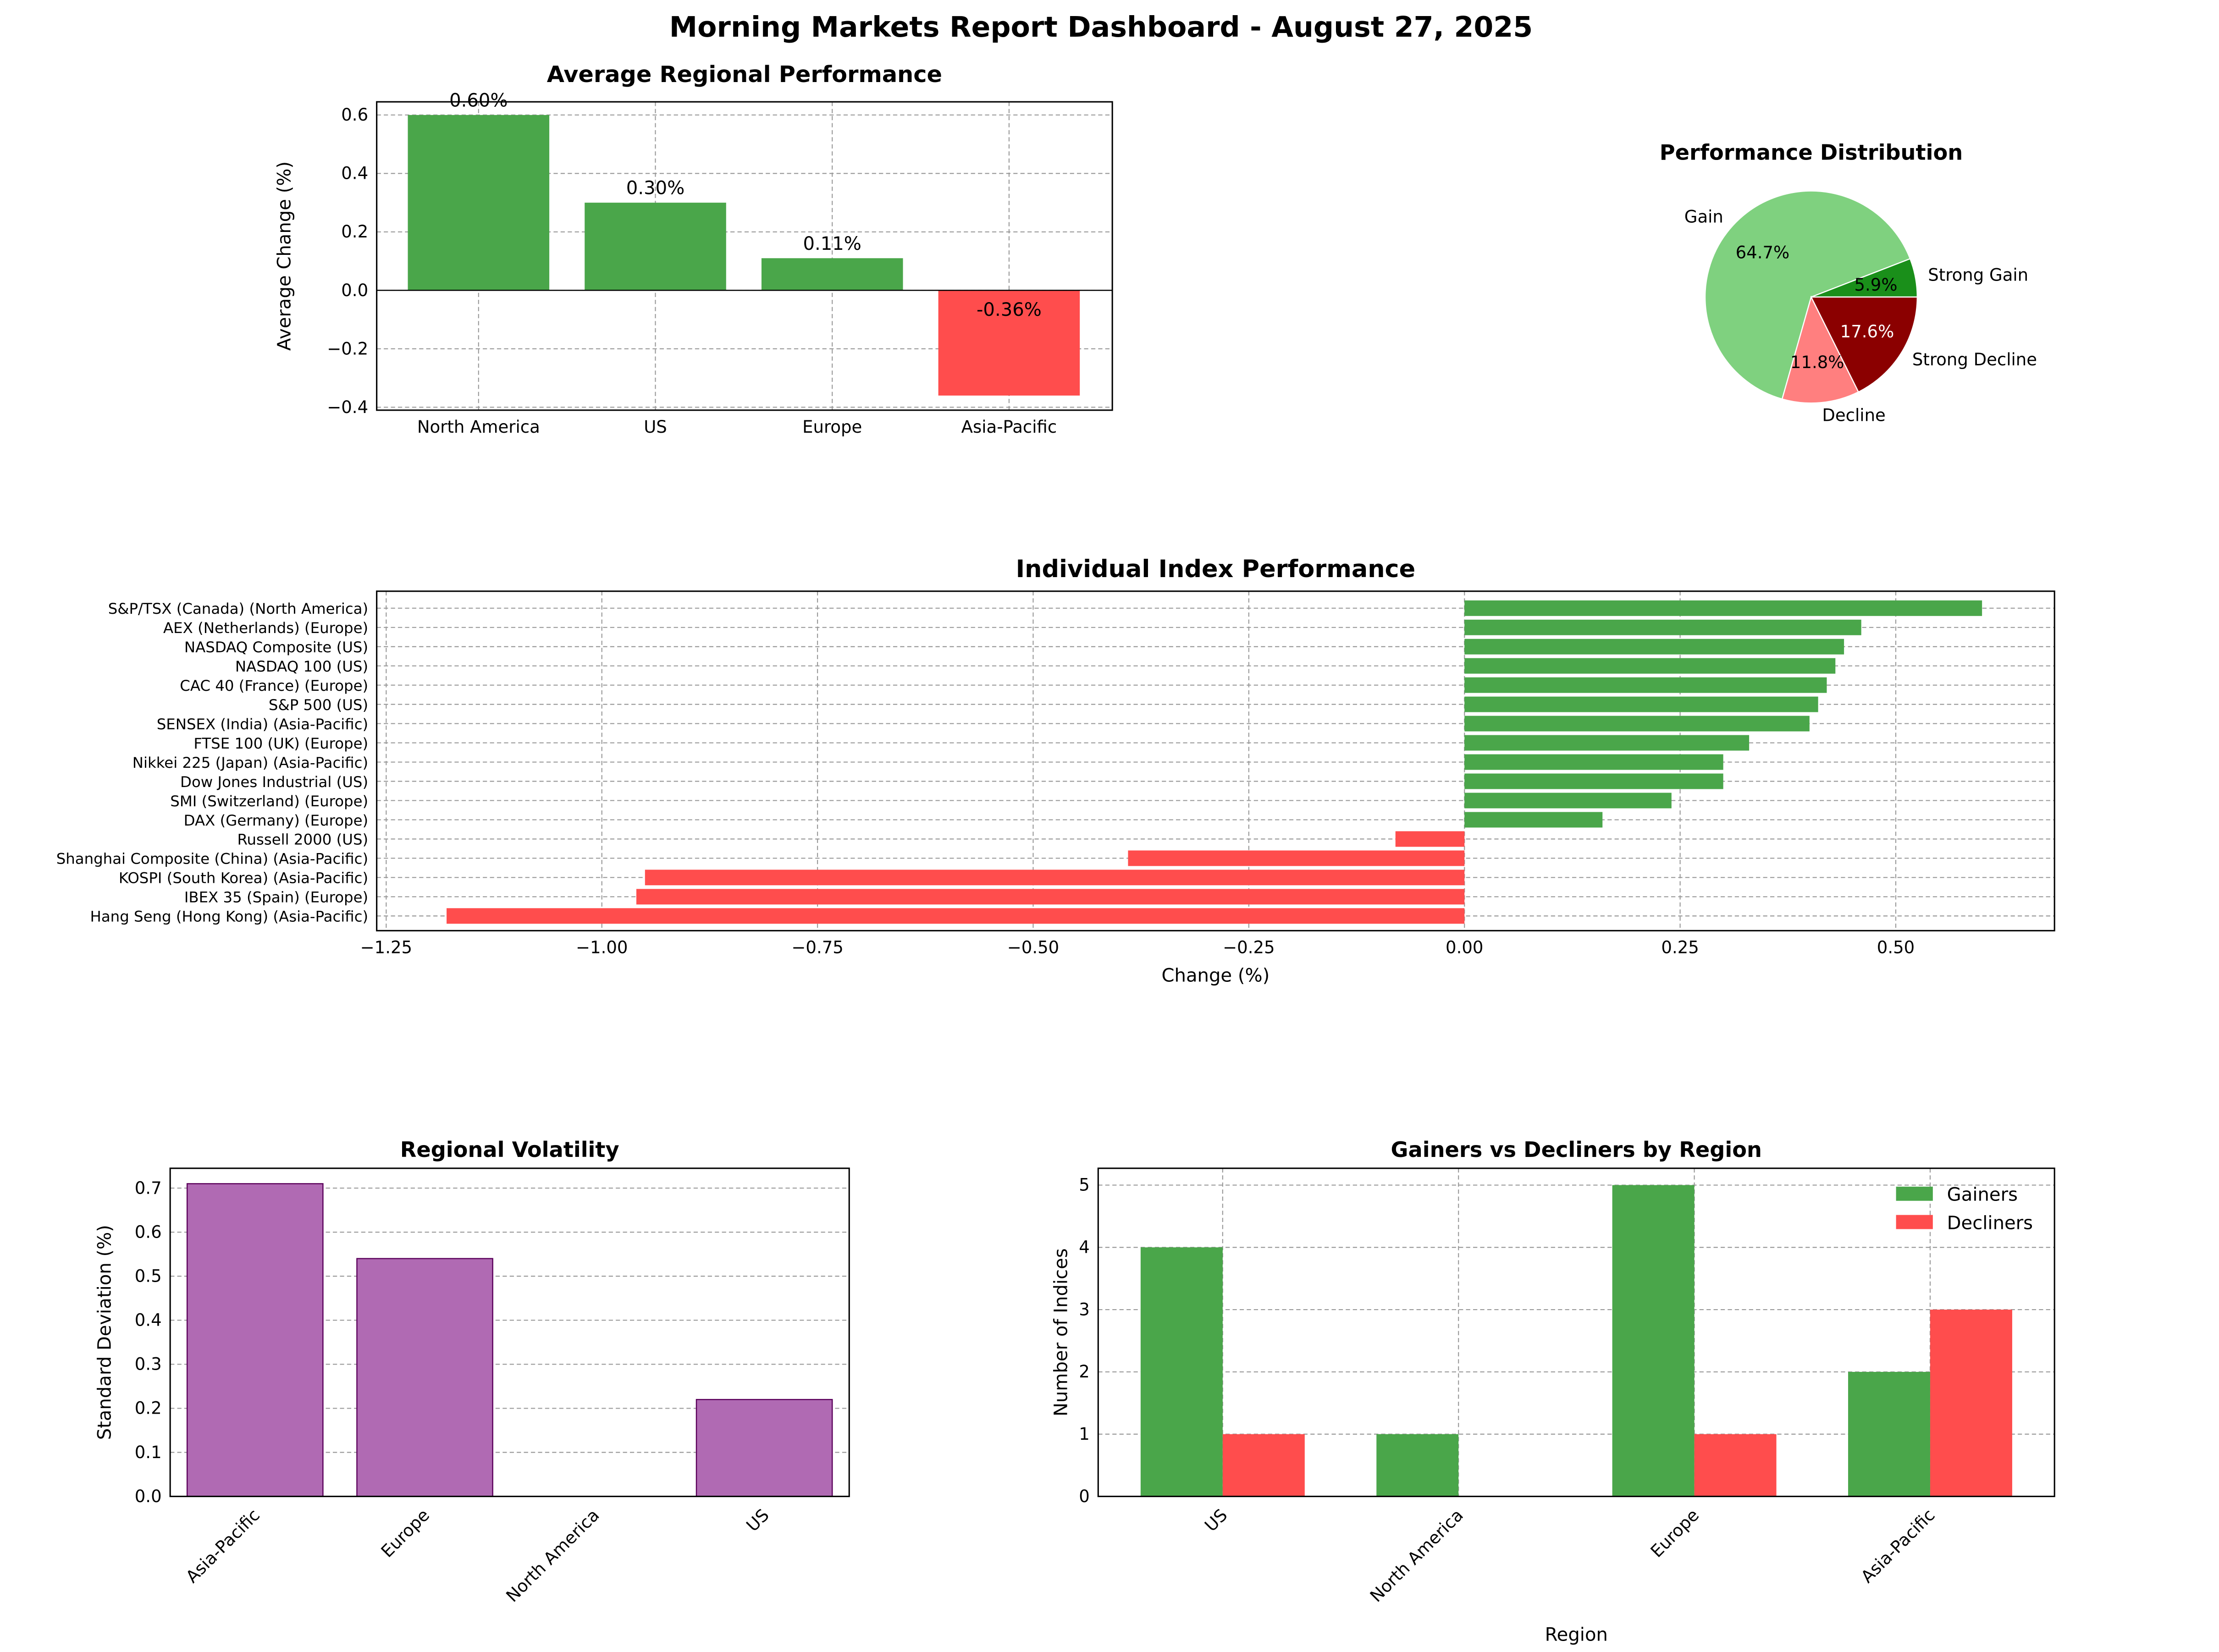 This screenshot has width=2219, height=1652. Describe the element at coordinates (265, 628) in the screenshot. I see `y-tick-label: AEX (Netherlands) (Europe)` at that location.